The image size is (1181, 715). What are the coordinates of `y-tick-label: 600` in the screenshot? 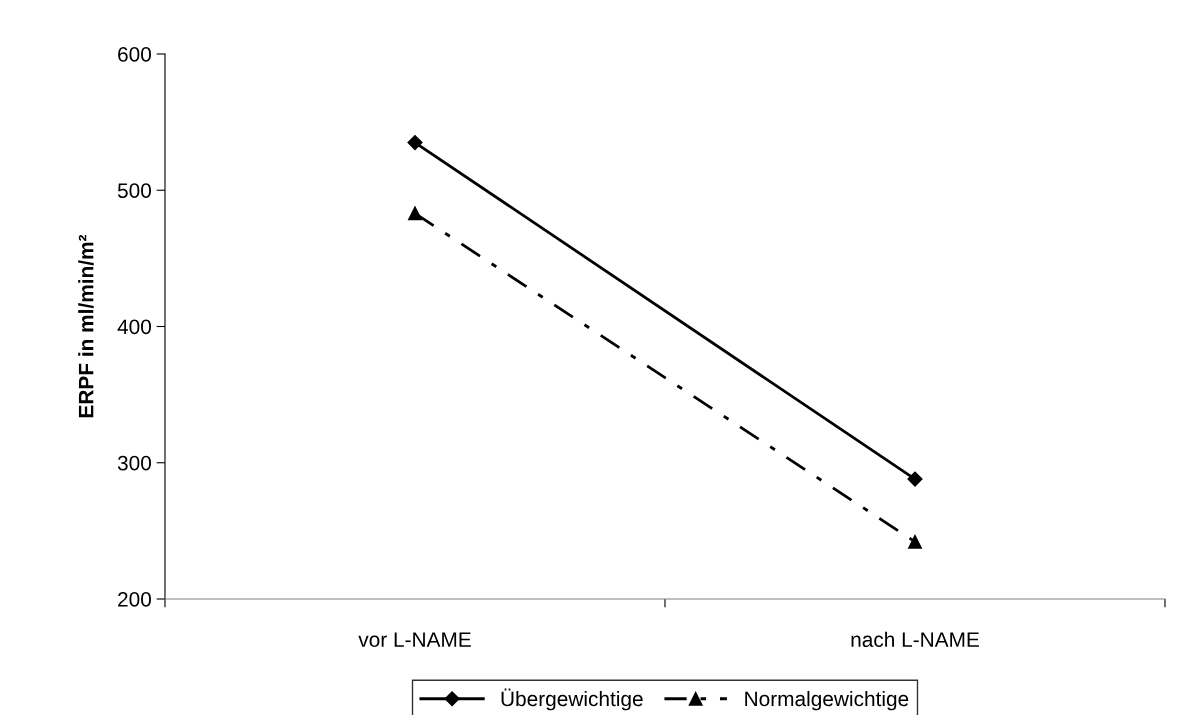 It's located at (134, 54).